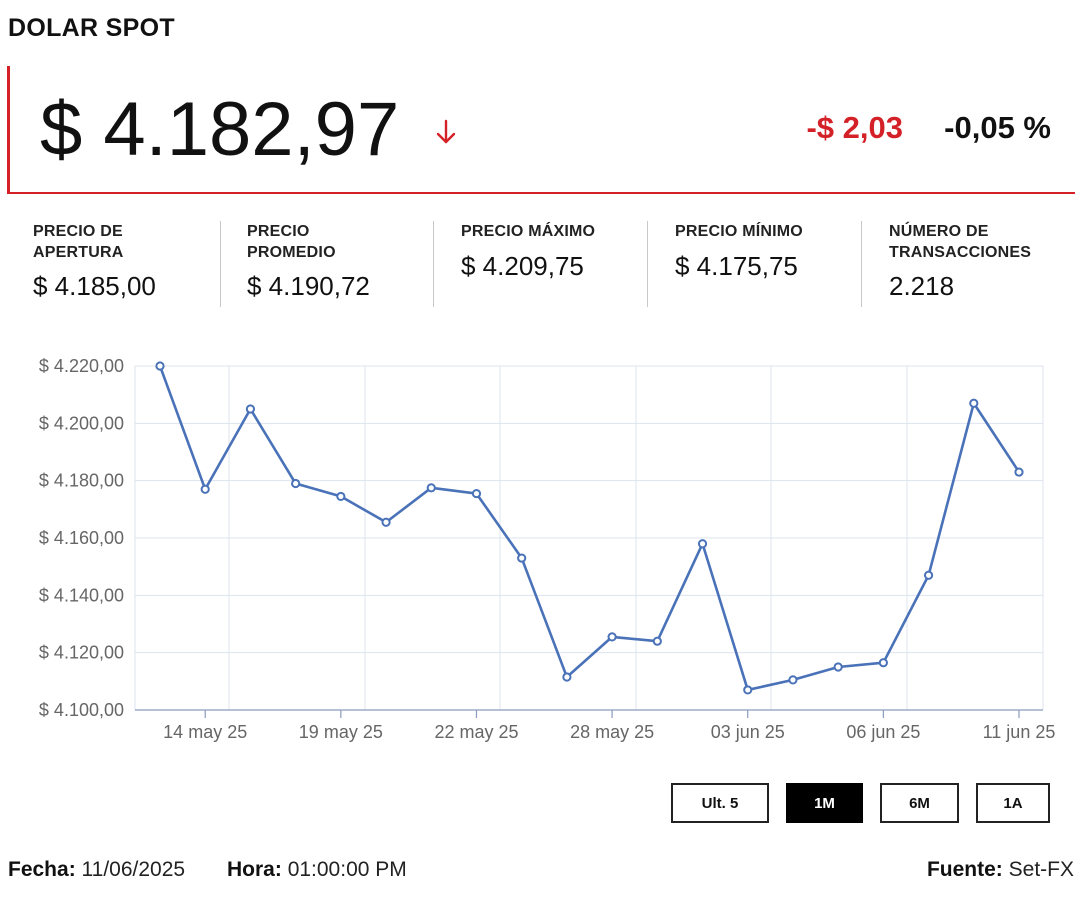 Image resolution: width=1080 pixels, height=900 pixels. I want to click on footer-date: Fecha: 11/06/2025, so click(96, 870).